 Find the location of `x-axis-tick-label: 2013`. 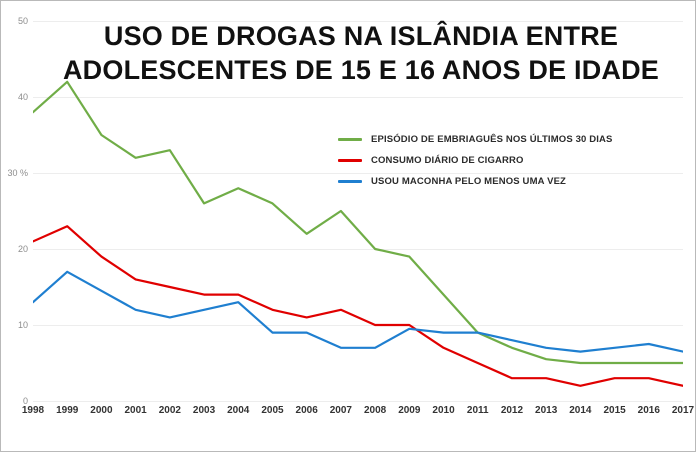

x-axis-tick-label: 2013 is located at coordinates (546, 410).